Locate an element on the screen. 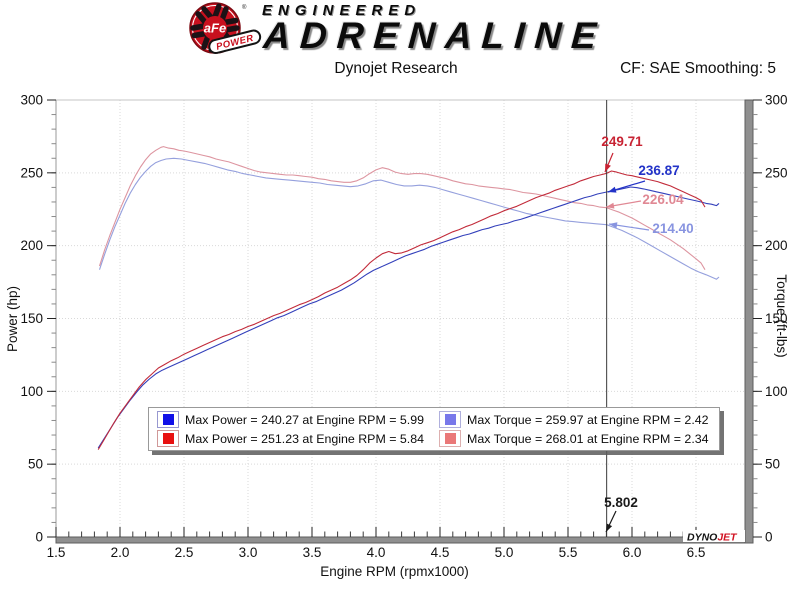 The image size is (800, 600). value-callout-1-label: 236.87 is located at coordinates (658, 170).